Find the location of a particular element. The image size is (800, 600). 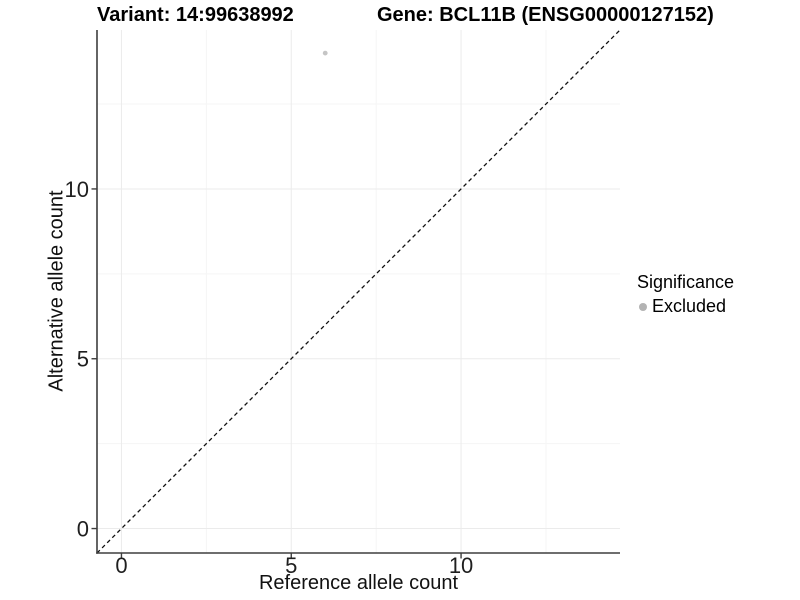

plot-title-gene: Gene: BCL11B (ENSG00000127152) is located at coordinates (545, 15).